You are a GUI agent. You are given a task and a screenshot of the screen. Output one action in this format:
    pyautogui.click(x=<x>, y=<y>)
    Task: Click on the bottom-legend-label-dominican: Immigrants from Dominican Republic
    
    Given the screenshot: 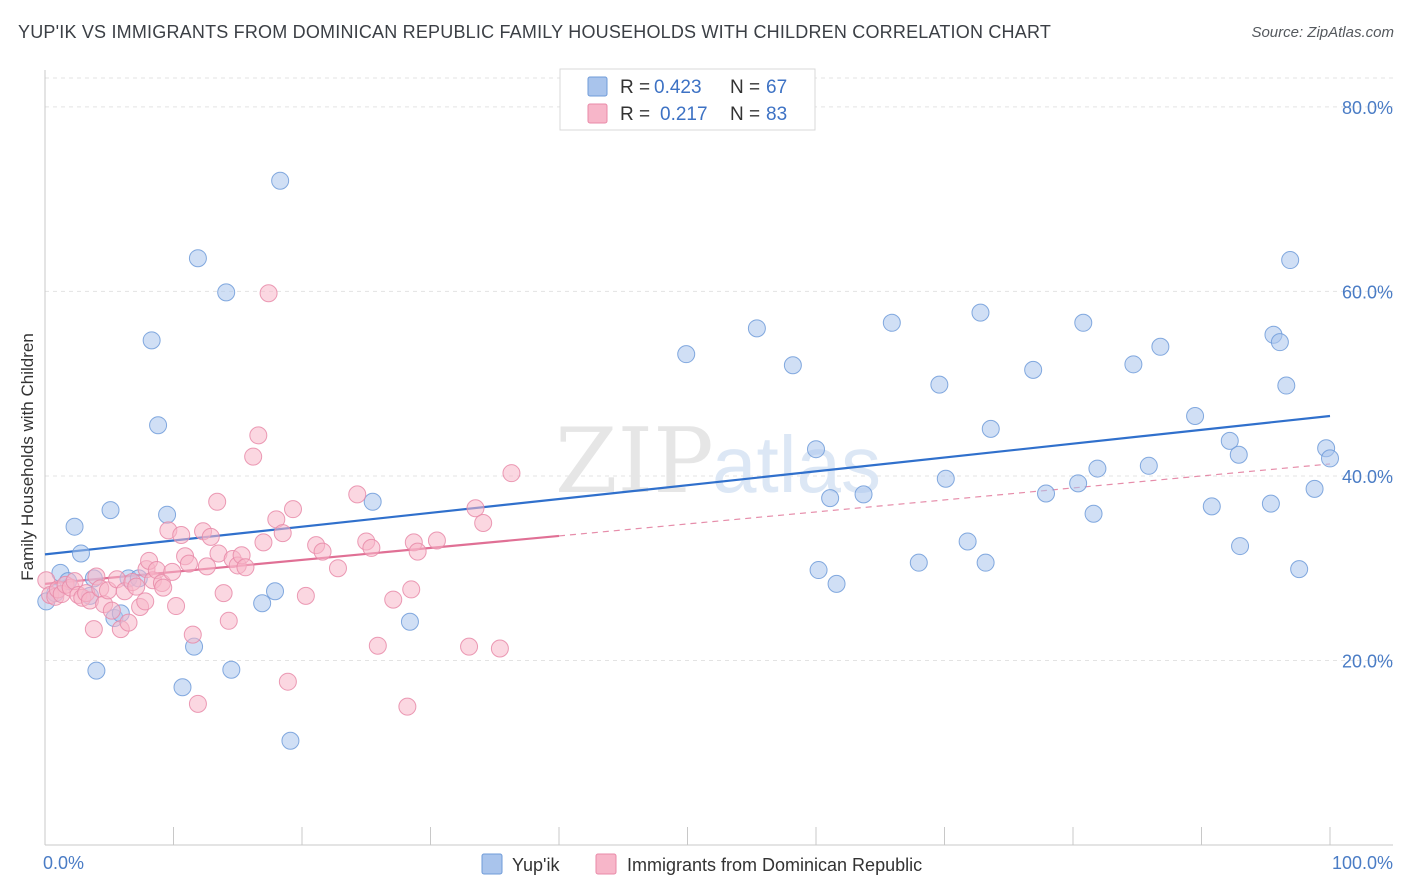 What is the action you would take?
    pyautogui.click(x=774, y=865)
    